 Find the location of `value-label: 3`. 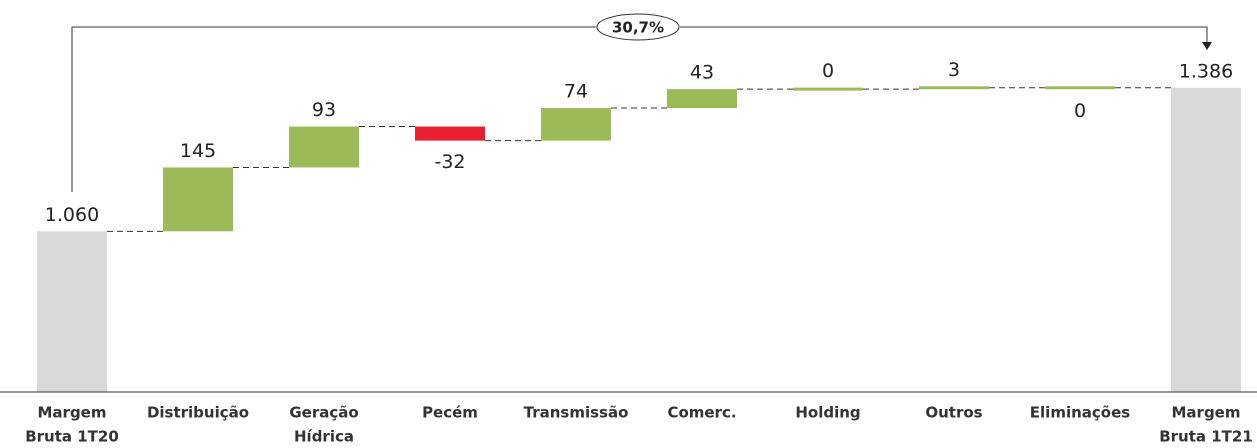

value-label: 3 is located at coordinates (954, 70).